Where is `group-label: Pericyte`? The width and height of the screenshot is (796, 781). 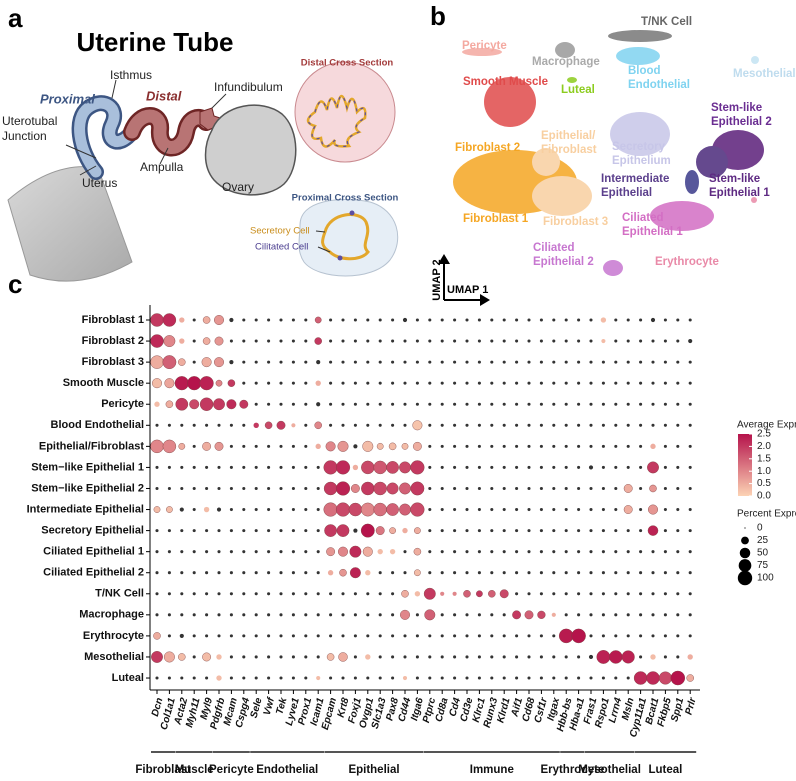 group-label: Pericyte is located at coordinates (231, 770).